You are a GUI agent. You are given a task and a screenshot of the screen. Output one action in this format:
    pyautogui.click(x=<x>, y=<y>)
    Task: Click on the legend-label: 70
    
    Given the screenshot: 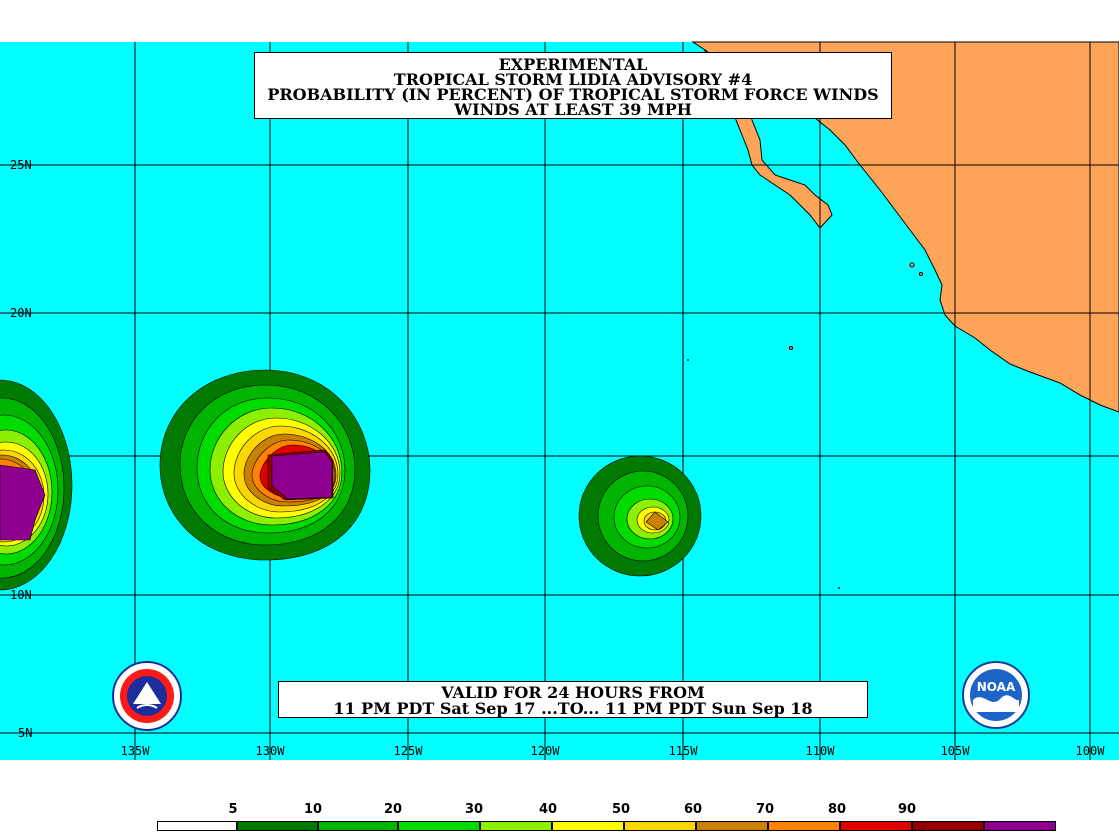 What is the action you would take?
    pyautogui.click(x=765, y=809)
    